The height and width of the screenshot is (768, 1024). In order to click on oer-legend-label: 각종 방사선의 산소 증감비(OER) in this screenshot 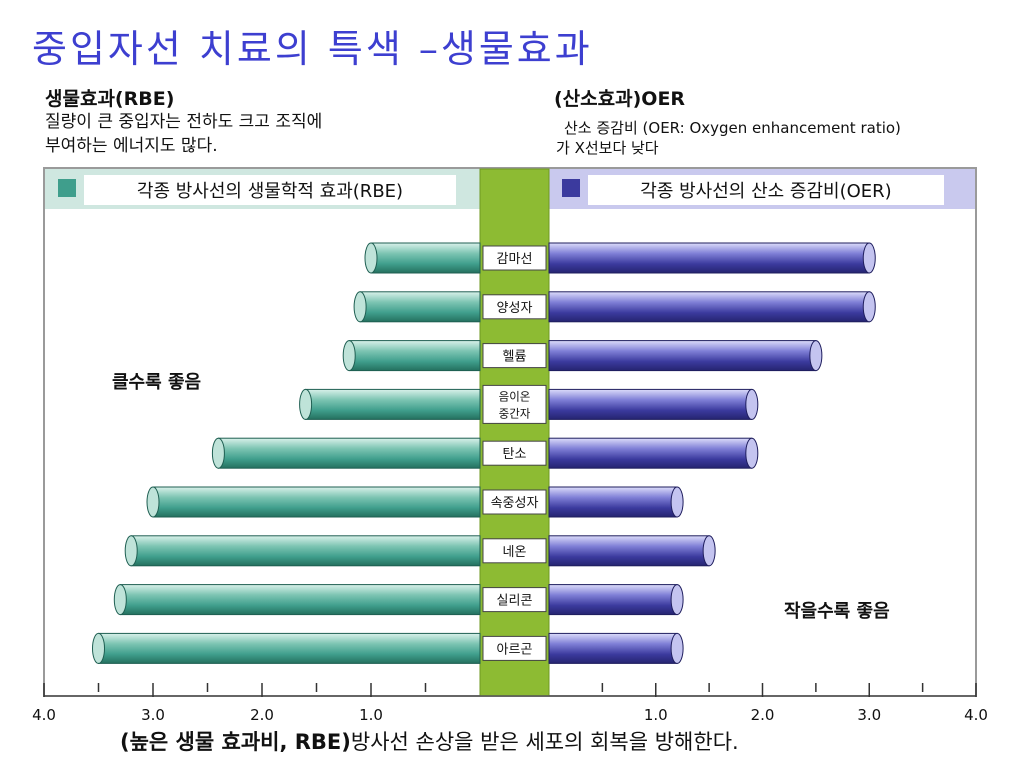, I will do `click(765, 191)`.